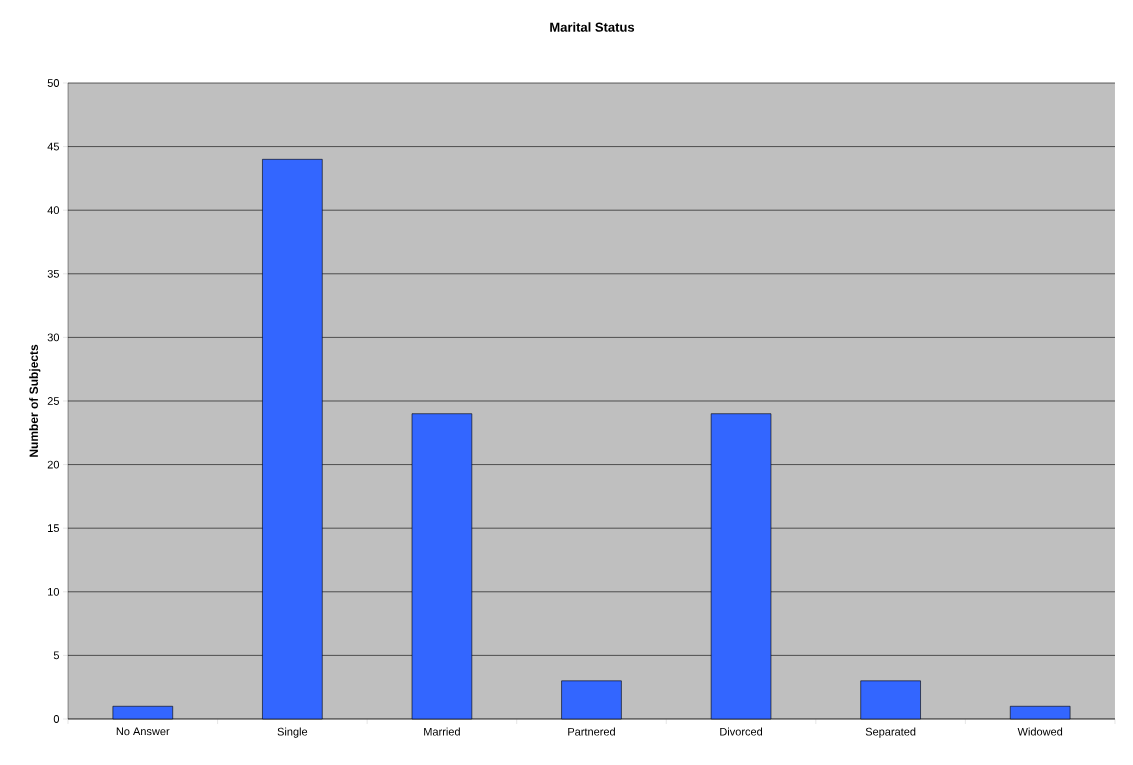  Describe the element at coordinates (1040, 731) in the screenshot. I see `x-tick-label: Widowed` at that location.